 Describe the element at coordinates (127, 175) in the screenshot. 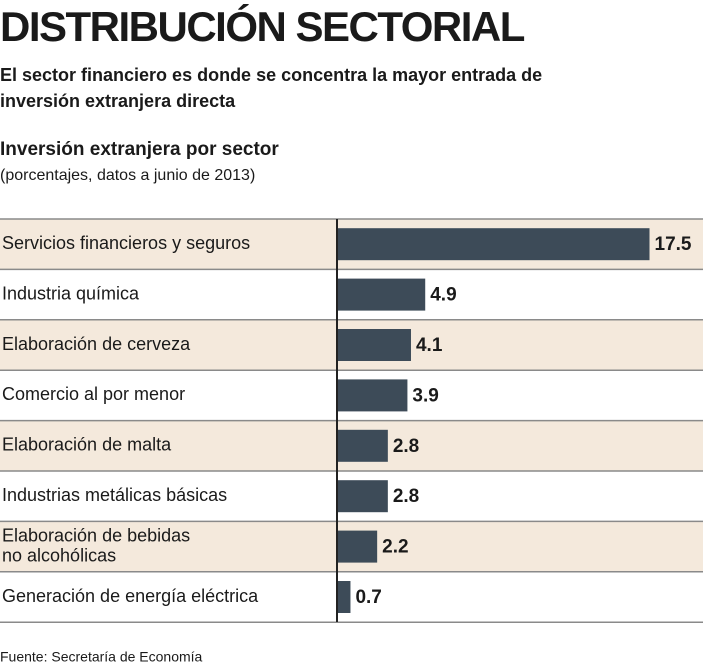

I see `chart-subtitle: (porcentajes, datos a junio de 2013)` at that location.